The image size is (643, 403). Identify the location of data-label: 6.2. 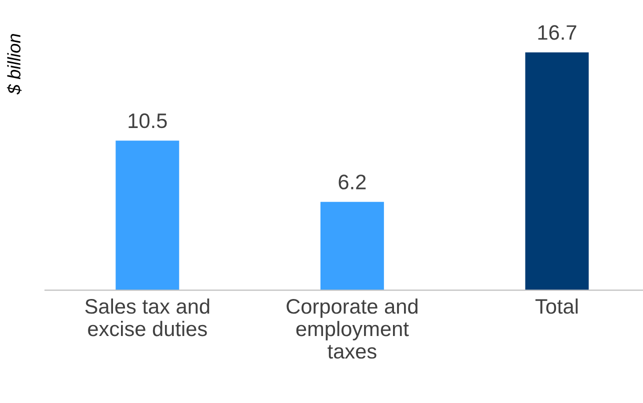
(352, 182).